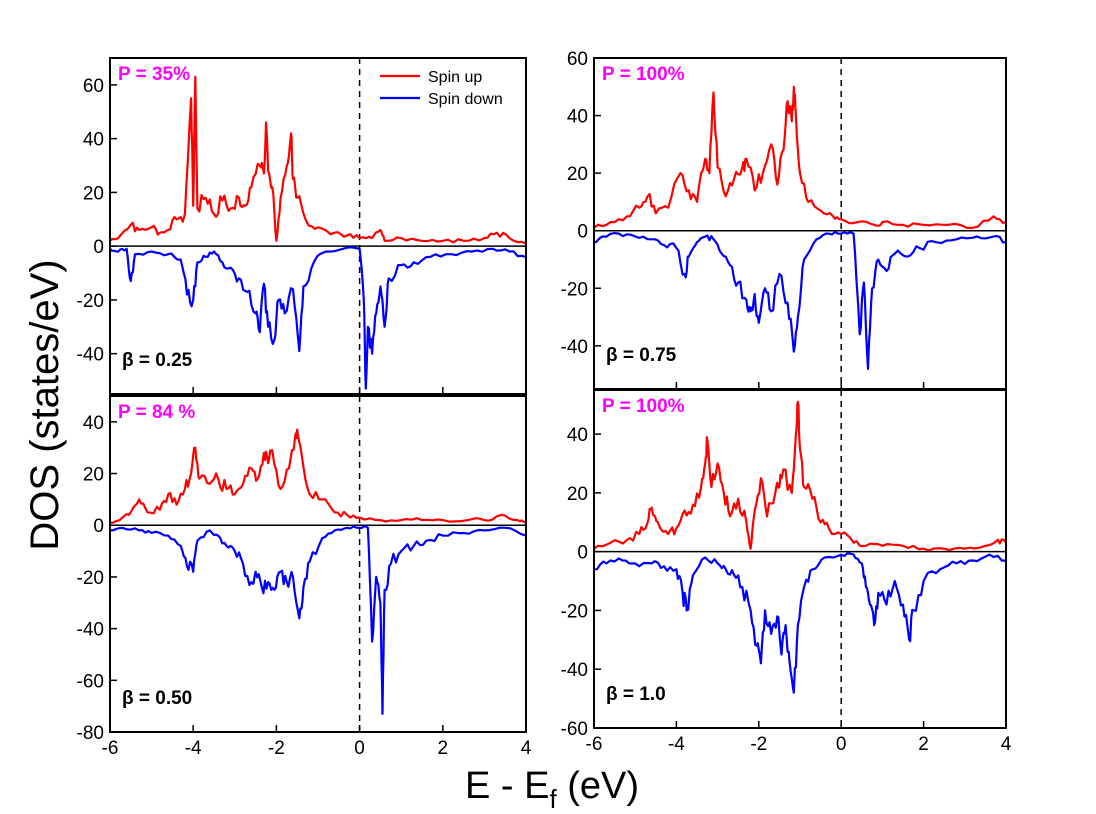 This screenshot has width=1096, height=814. Describe the element at coordinates (157, 360) in the screenshot. I see `beta-label: β = 0.25` at that location.